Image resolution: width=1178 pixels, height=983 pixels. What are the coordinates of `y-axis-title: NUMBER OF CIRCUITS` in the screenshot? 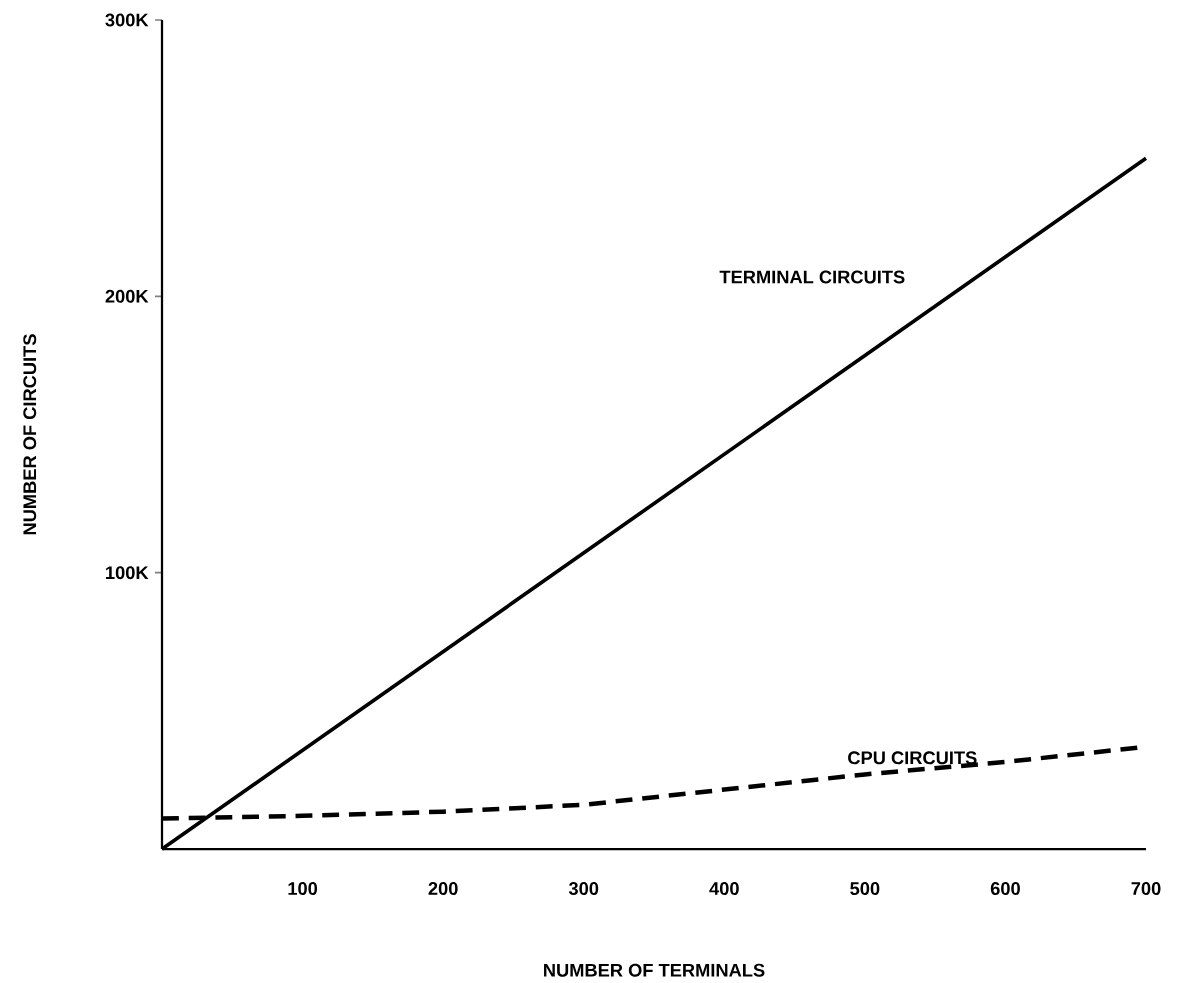 It's located at (30, 434).